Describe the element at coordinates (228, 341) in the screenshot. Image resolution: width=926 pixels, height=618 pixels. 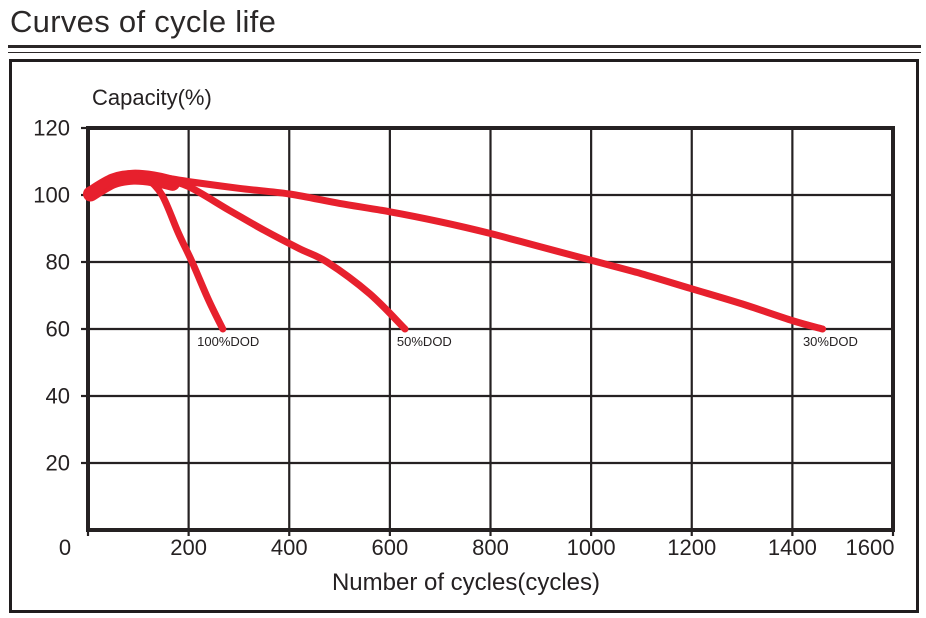
I see `dod-label: 100%DOD` at that location.